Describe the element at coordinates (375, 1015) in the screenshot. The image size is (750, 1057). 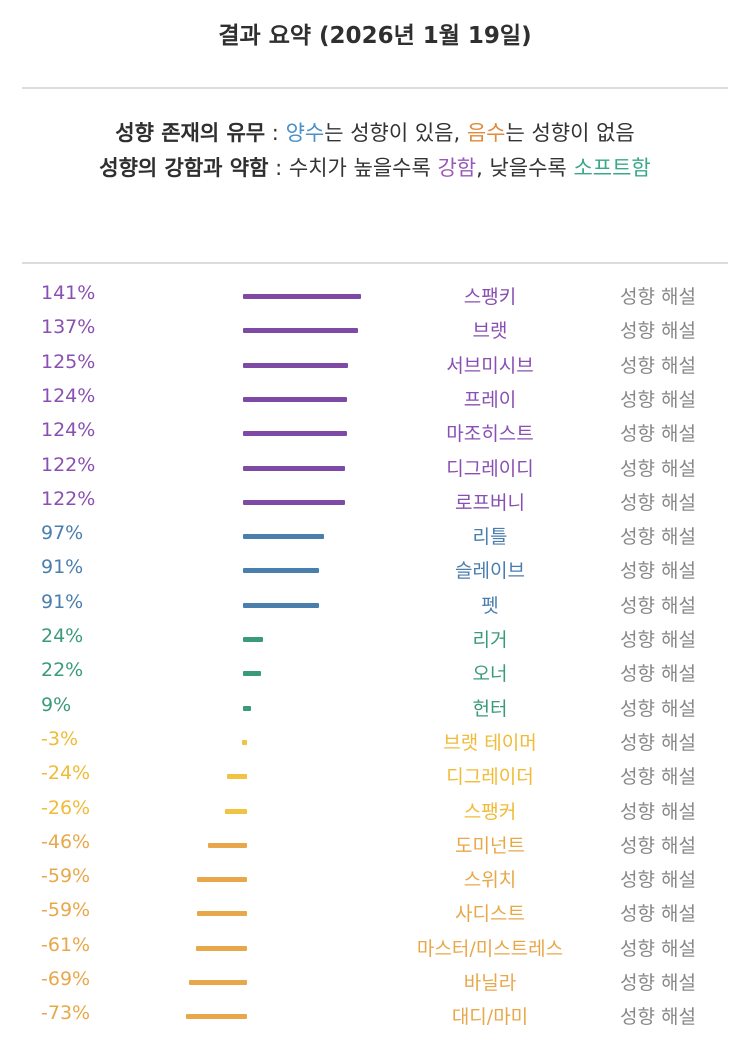
I see `table-row: -73% 대디/마미 성향 해설` at that location.